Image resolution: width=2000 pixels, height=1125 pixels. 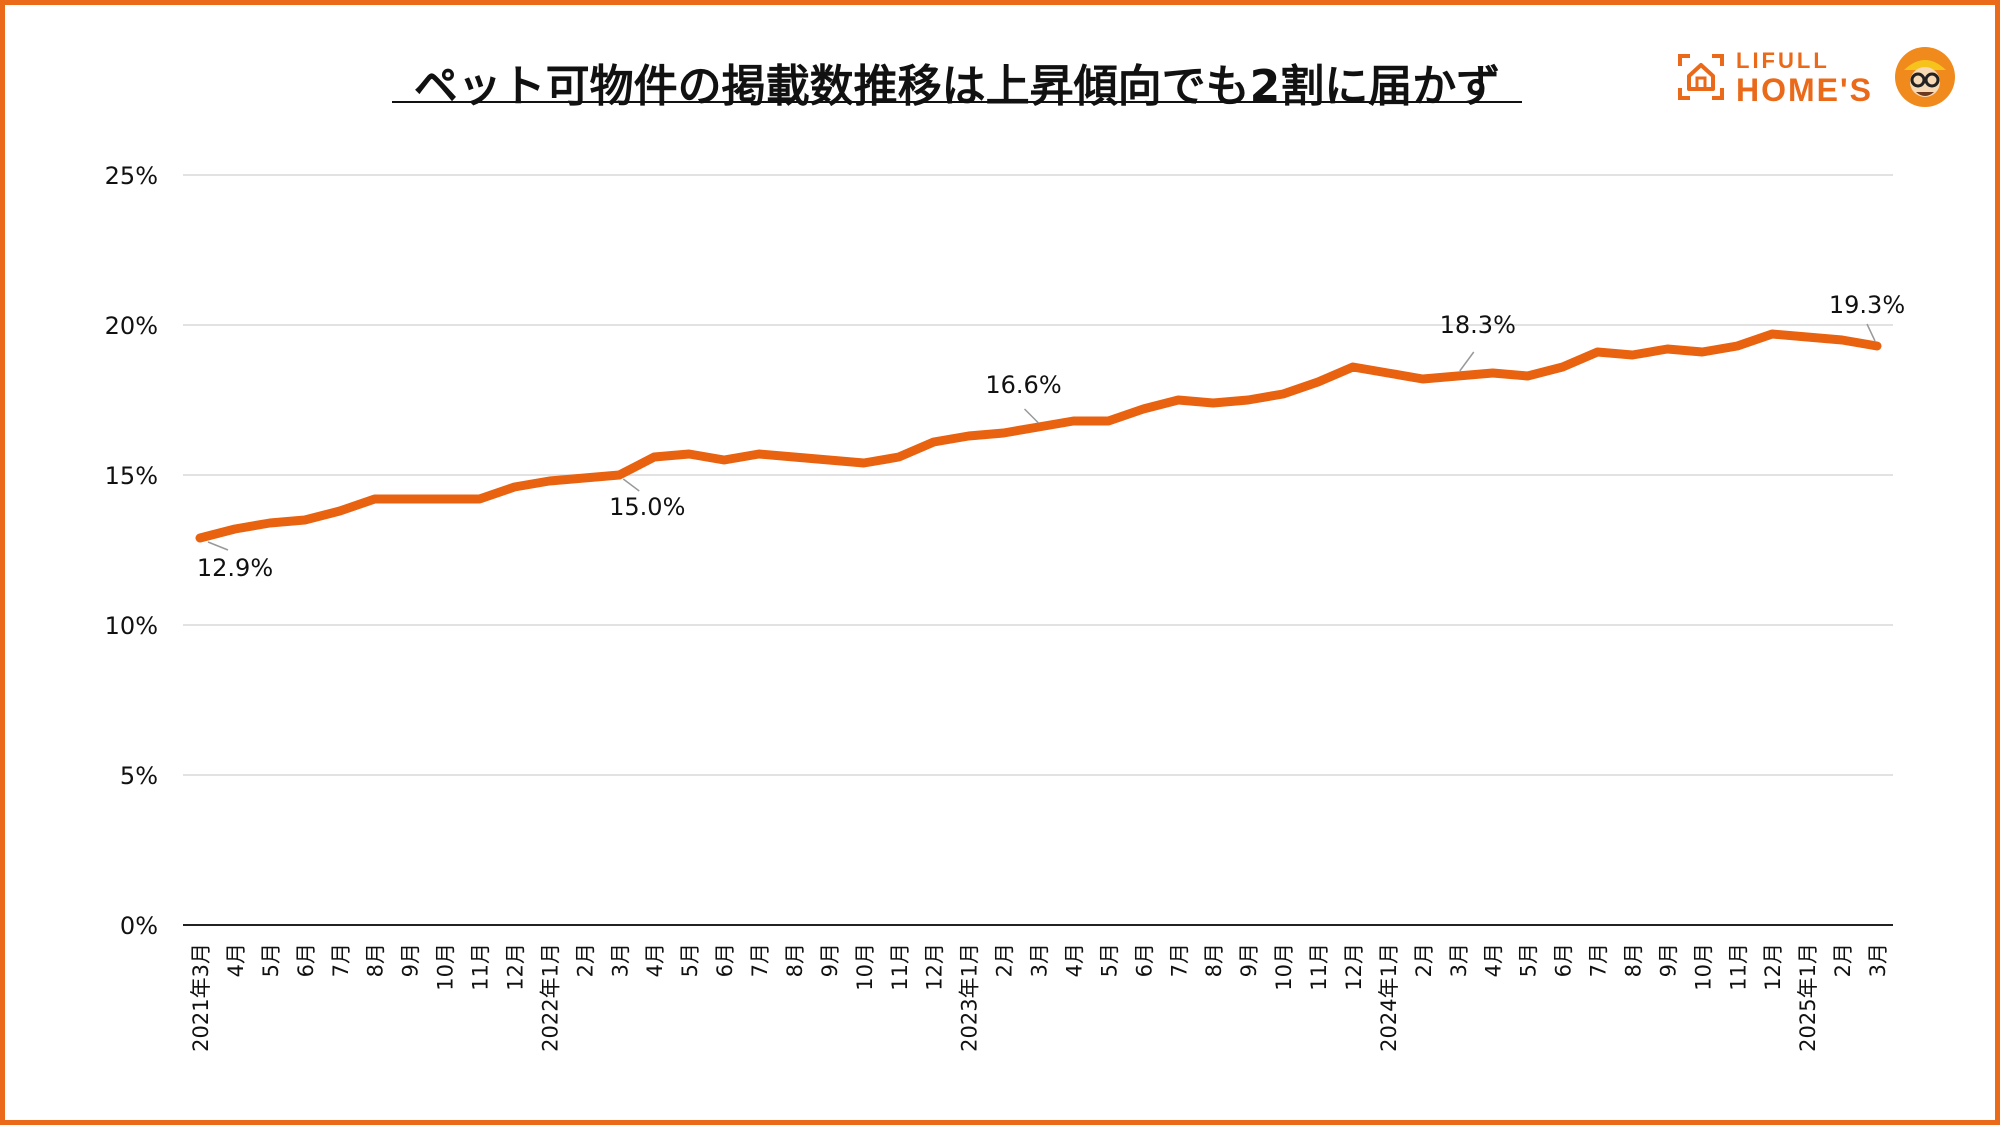 I want to click on title-underline, so click(x=957, y=102).